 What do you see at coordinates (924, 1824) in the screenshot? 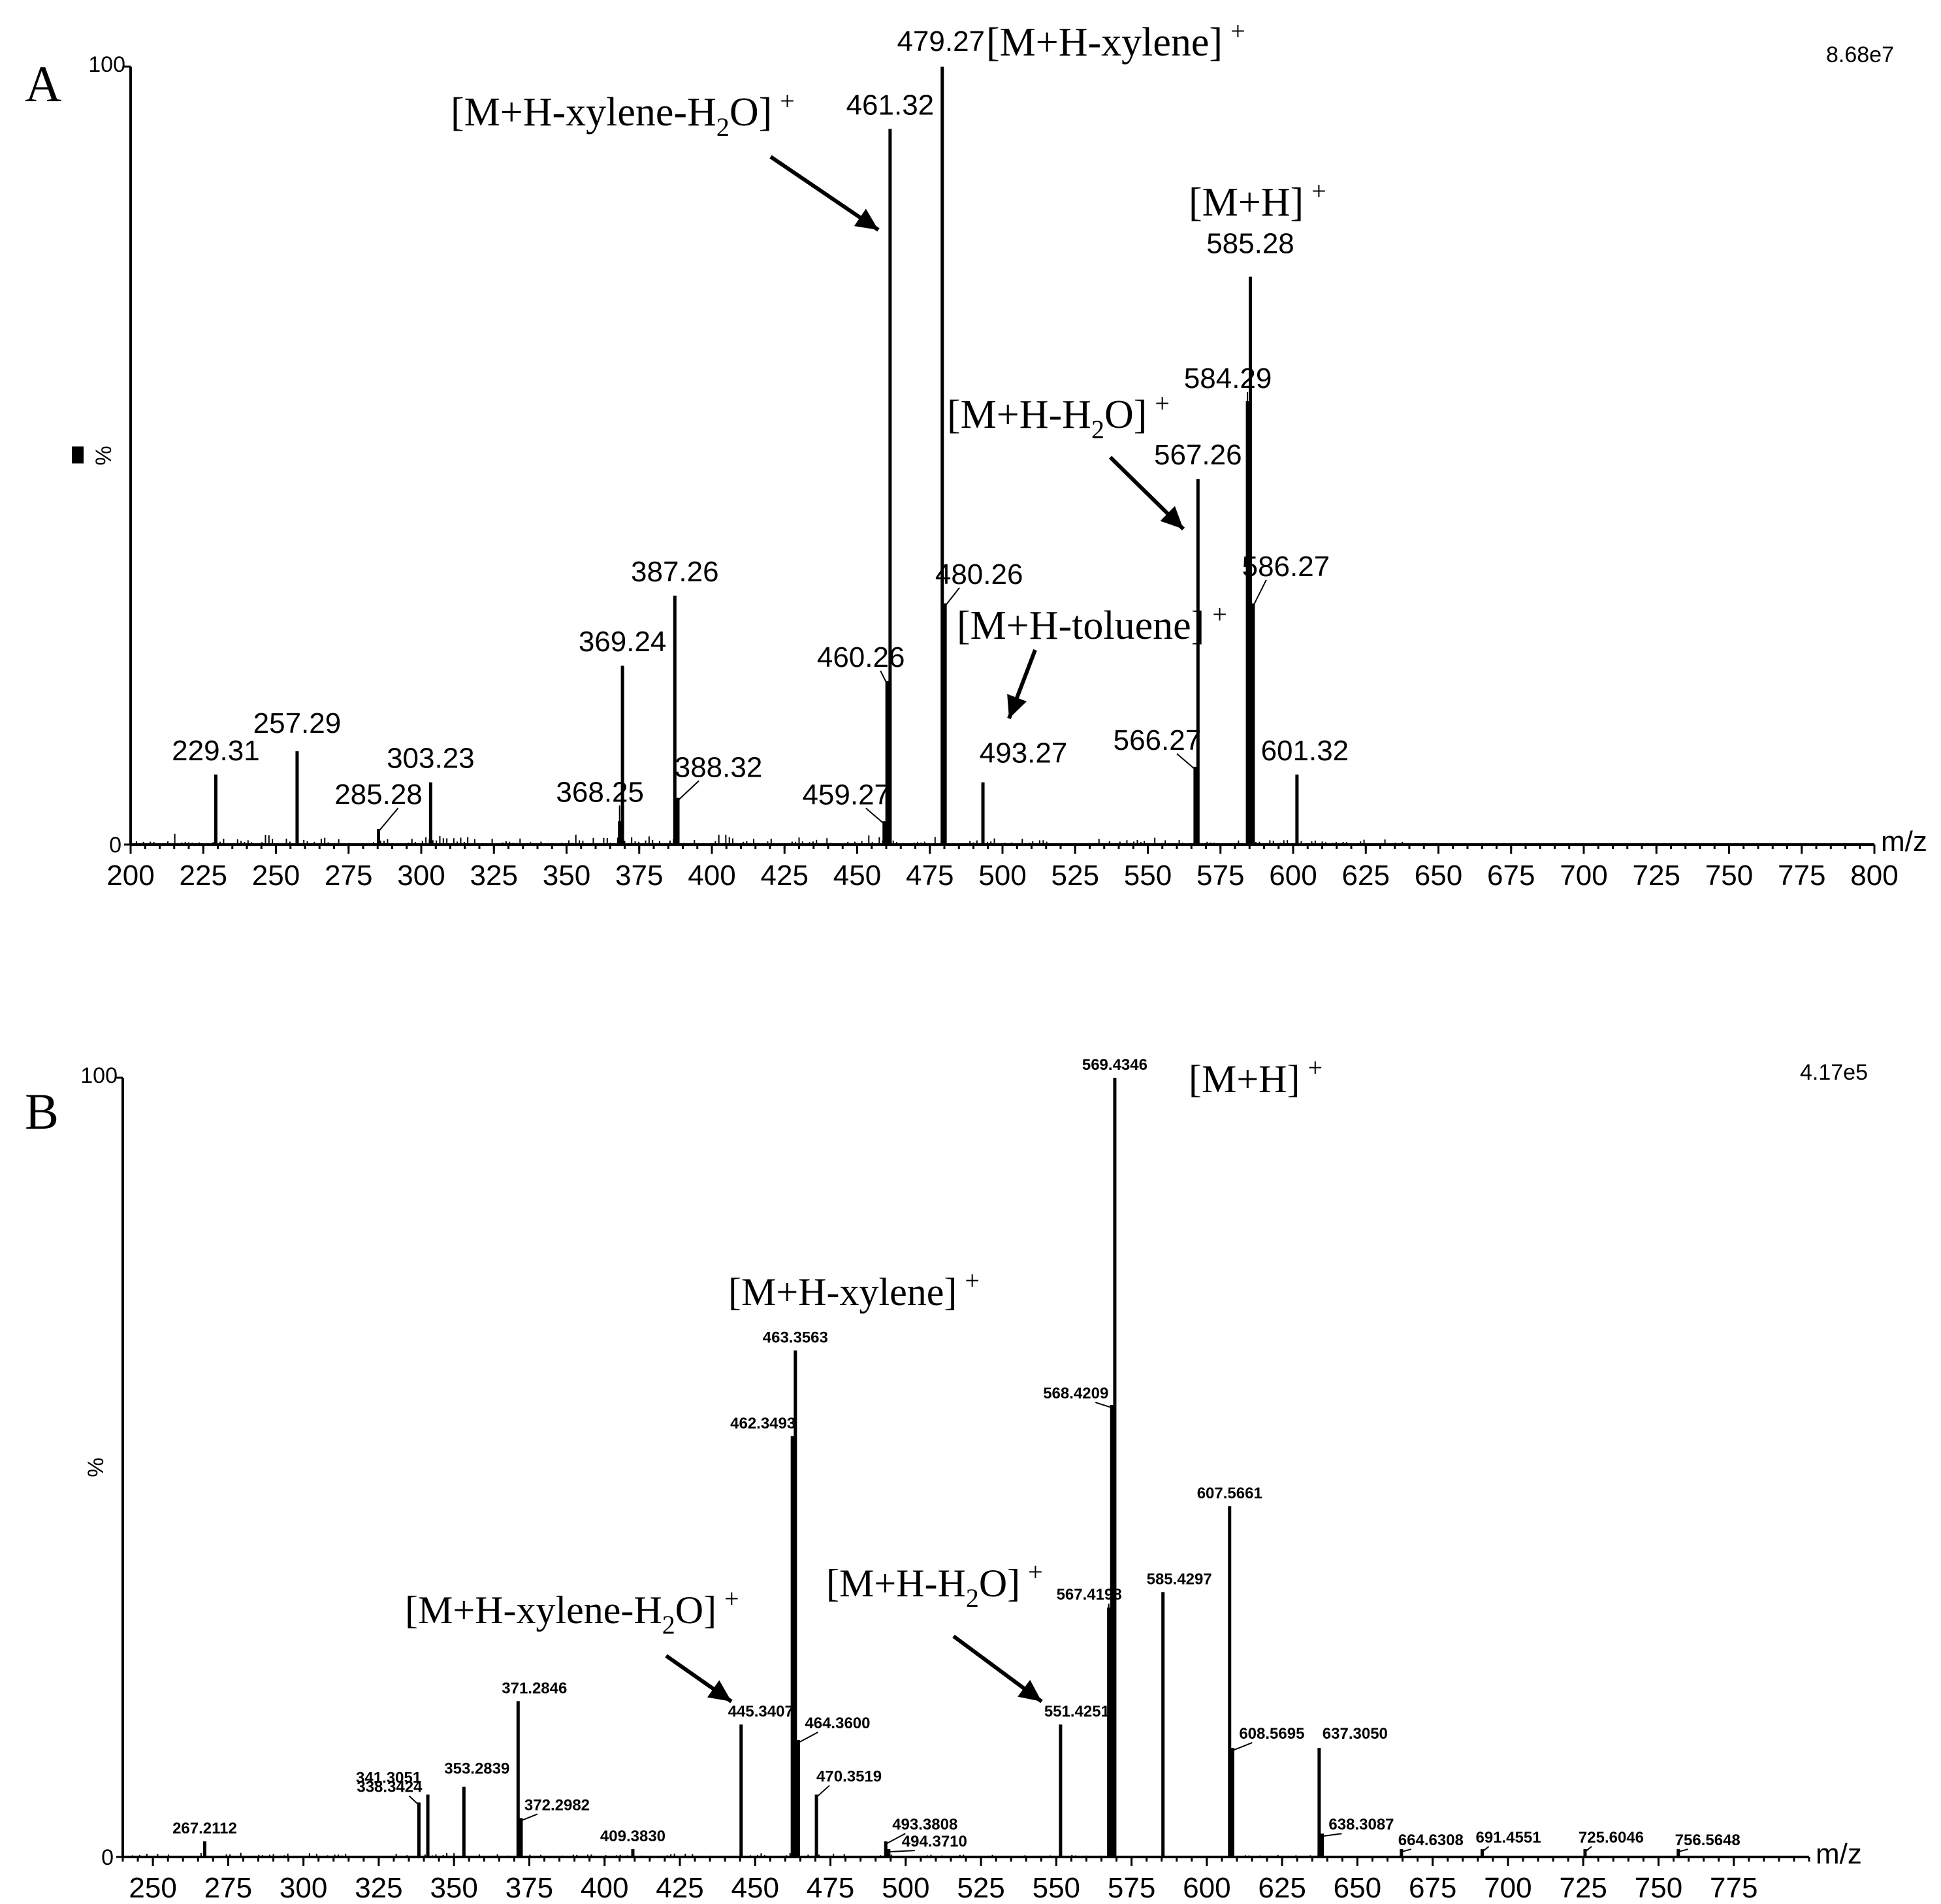
I see `peak-label: 493.3808` at bounding box center [924, 1824].